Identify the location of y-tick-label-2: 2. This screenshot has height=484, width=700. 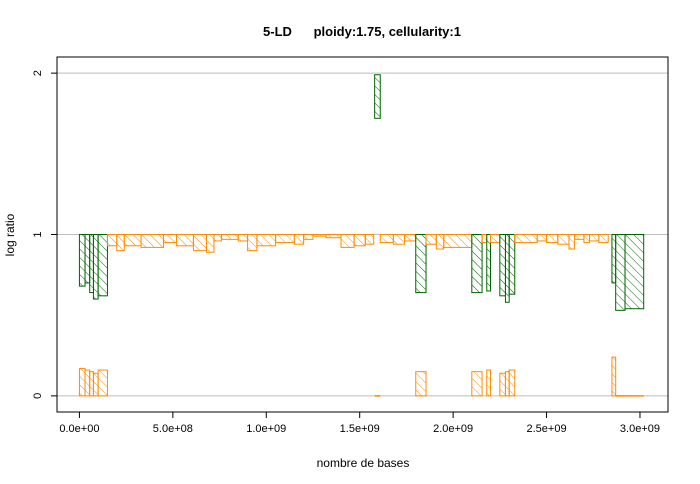
(38, 73).